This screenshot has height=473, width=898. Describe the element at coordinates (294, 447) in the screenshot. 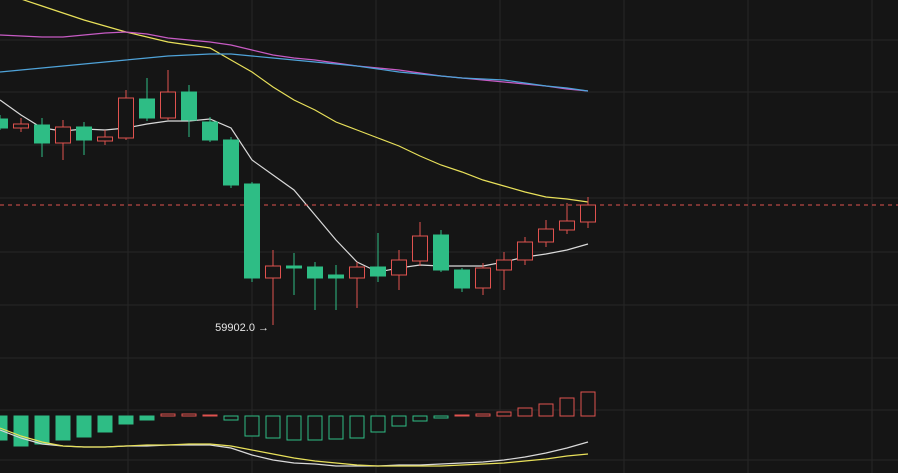

I see `macd-line` at that location.